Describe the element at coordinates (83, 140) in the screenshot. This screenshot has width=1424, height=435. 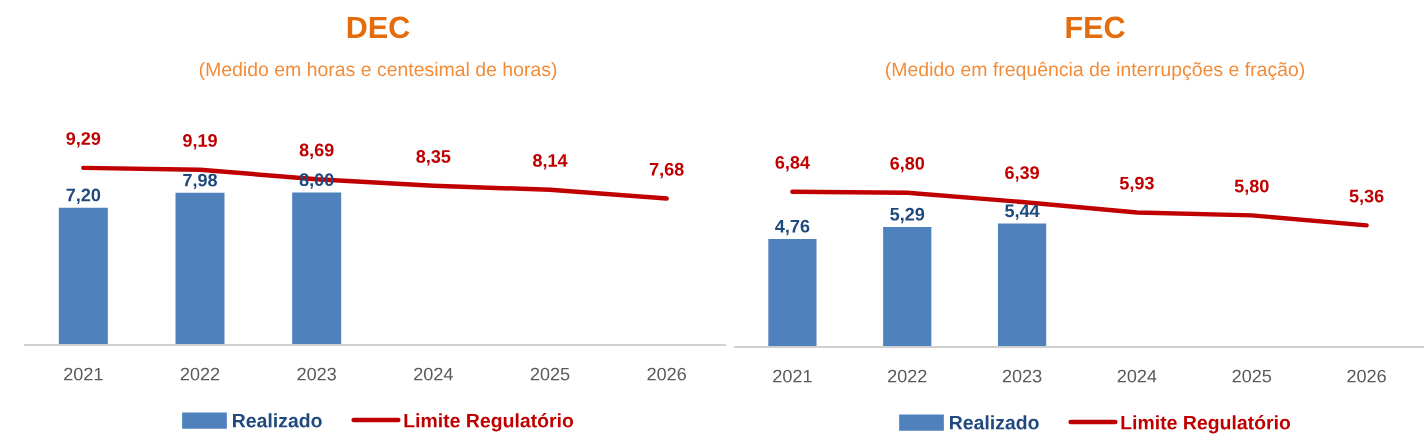
I see `data-label: 9,29` at that location.